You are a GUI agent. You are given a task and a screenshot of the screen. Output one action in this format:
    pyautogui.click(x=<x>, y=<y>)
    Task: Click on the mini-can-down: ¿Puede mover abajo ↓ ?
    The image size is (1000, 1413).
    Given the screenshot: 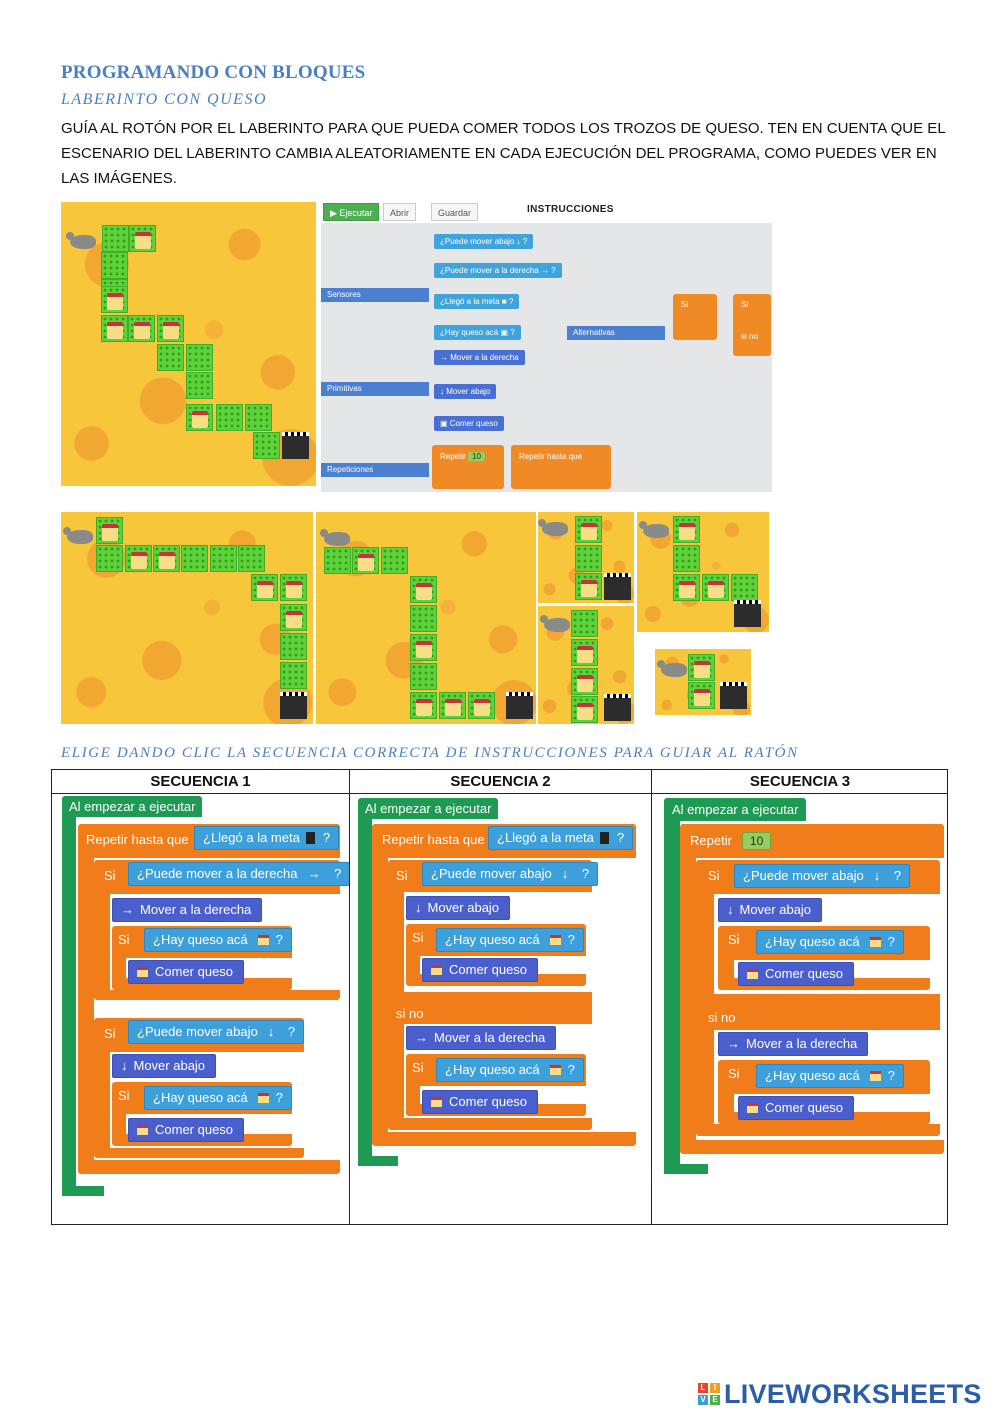 What is the action you would take?
    pyautogui.click(x=484, y=241)
    